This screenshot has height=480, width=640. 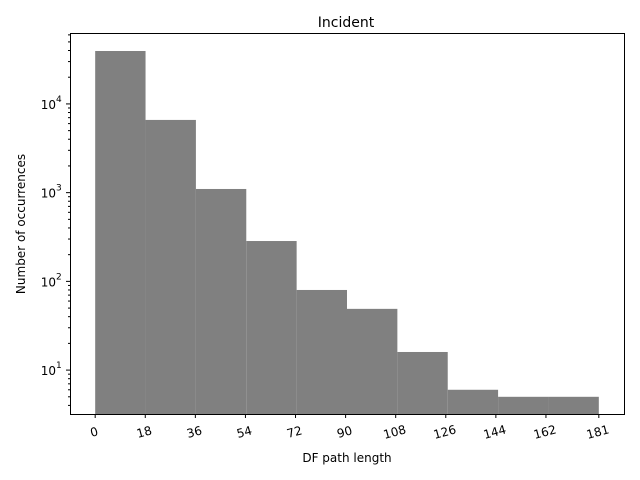 I want to click on x-tick-label: 36, so click(x=194, y=431).